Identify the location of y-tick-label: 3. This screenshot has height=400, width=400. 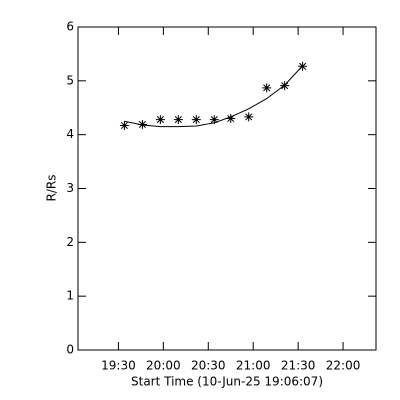
(70, 188).